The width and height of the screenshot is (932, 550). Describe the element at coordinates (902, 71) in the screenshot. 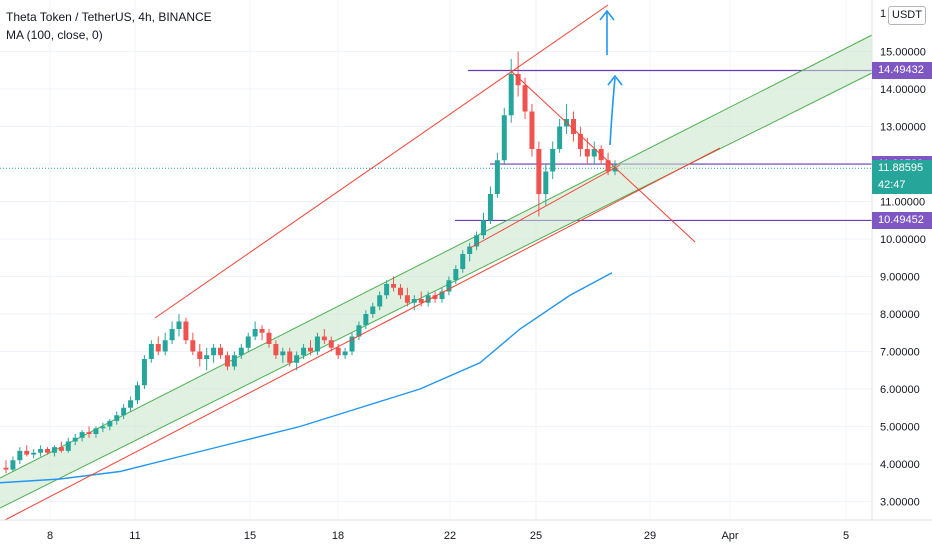

I see `price-tag: 14.49432` at that location.